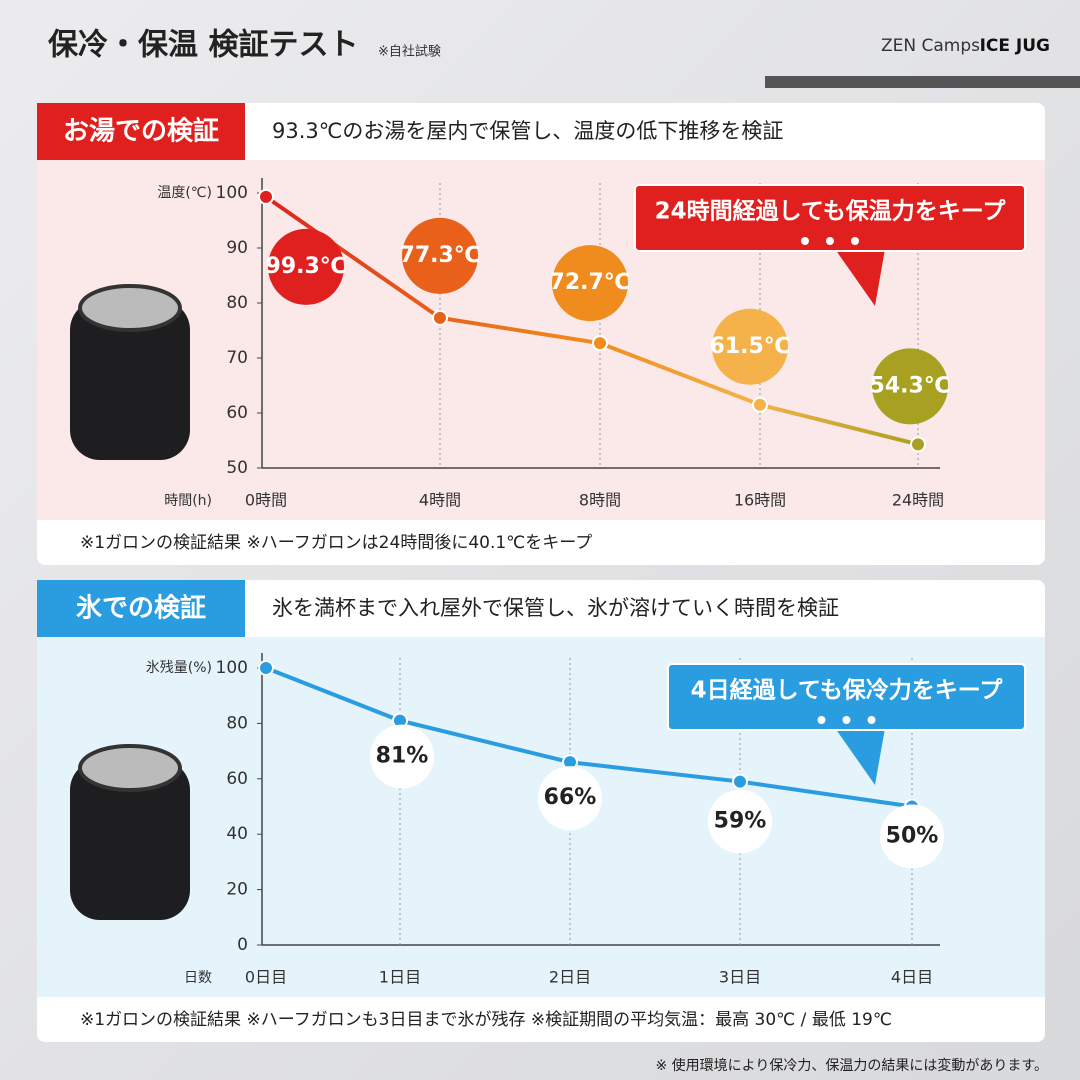  What do you see at coordinates (760, 500) in the screenshot?
I see `x-tick-label: 16時間` at bounding box center [760, 500].